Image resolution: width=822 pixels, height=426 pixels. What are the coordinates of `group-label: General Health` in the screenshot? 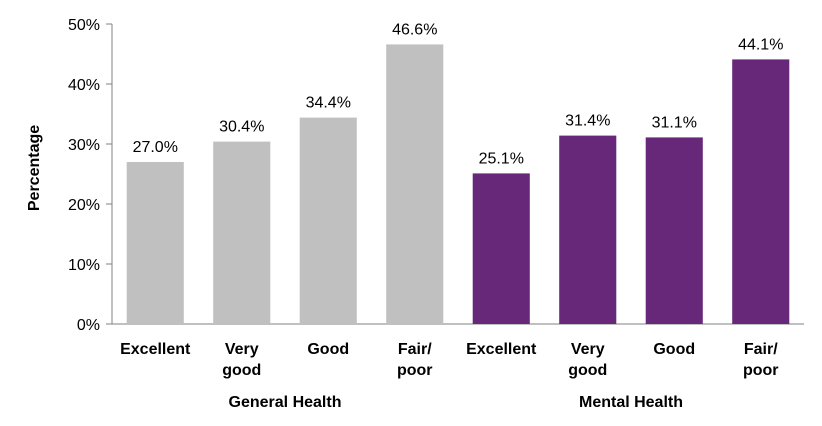 It's located at (285, 402).